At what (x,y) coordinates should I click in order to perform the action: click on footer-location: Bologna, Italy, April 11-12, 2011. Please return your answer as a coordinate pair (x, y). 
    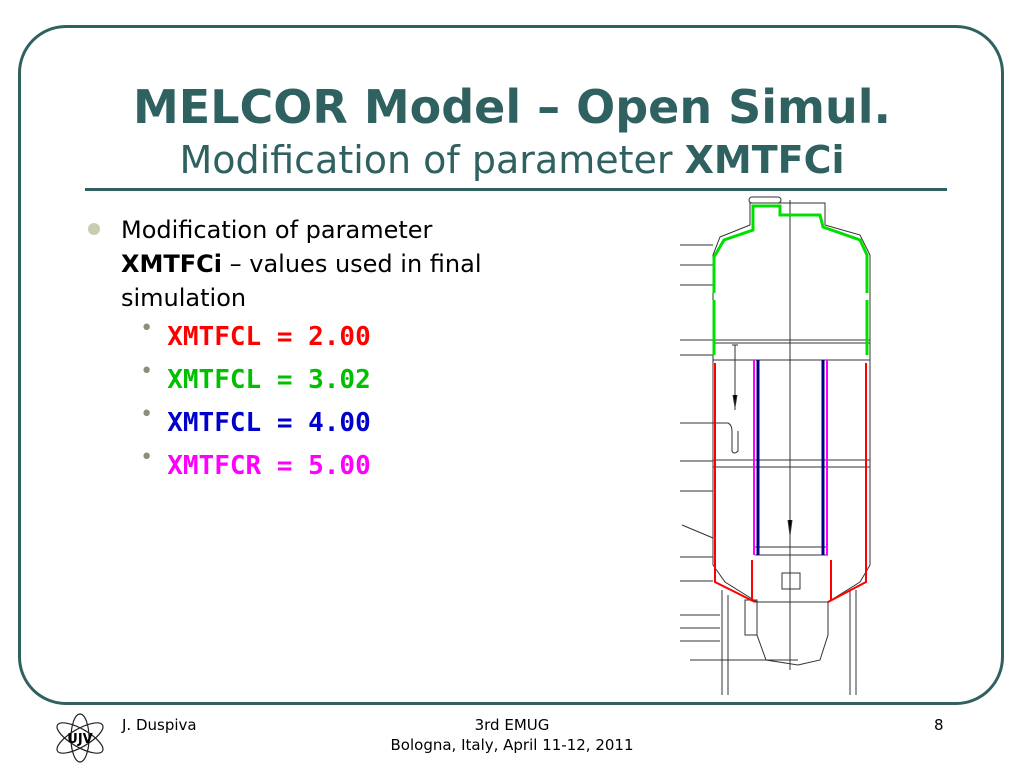
    Looking at the image, I should click on (512, 745).